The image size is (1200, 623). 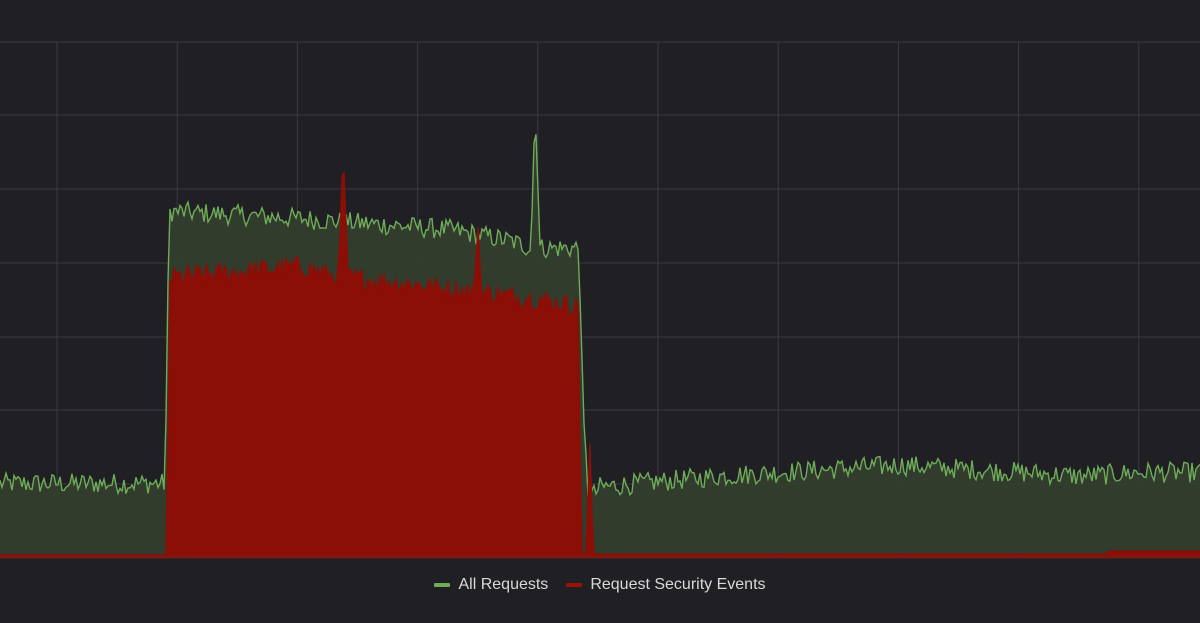 I want to click on legend-label-security-events: Request Security Events, so click(x=678, y=584).